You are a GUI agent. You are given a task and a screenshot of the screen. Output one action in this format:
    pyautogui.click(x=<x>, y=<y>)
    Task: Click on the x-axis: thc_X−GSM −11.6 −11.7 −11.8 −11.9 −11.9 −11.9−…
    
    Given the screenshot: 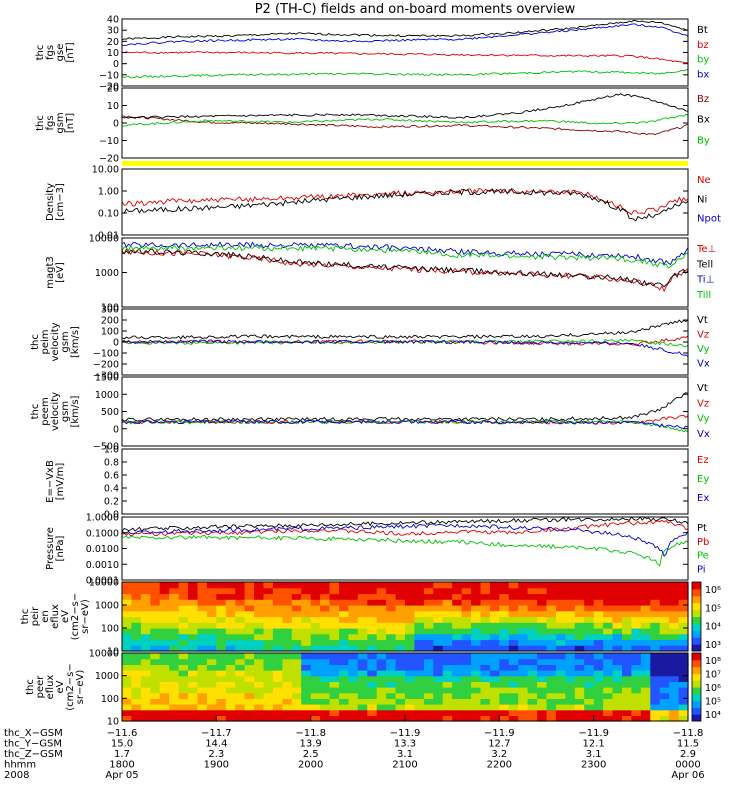 What is the action you would take?
    pyautogui.click(x=354, y=748)
    